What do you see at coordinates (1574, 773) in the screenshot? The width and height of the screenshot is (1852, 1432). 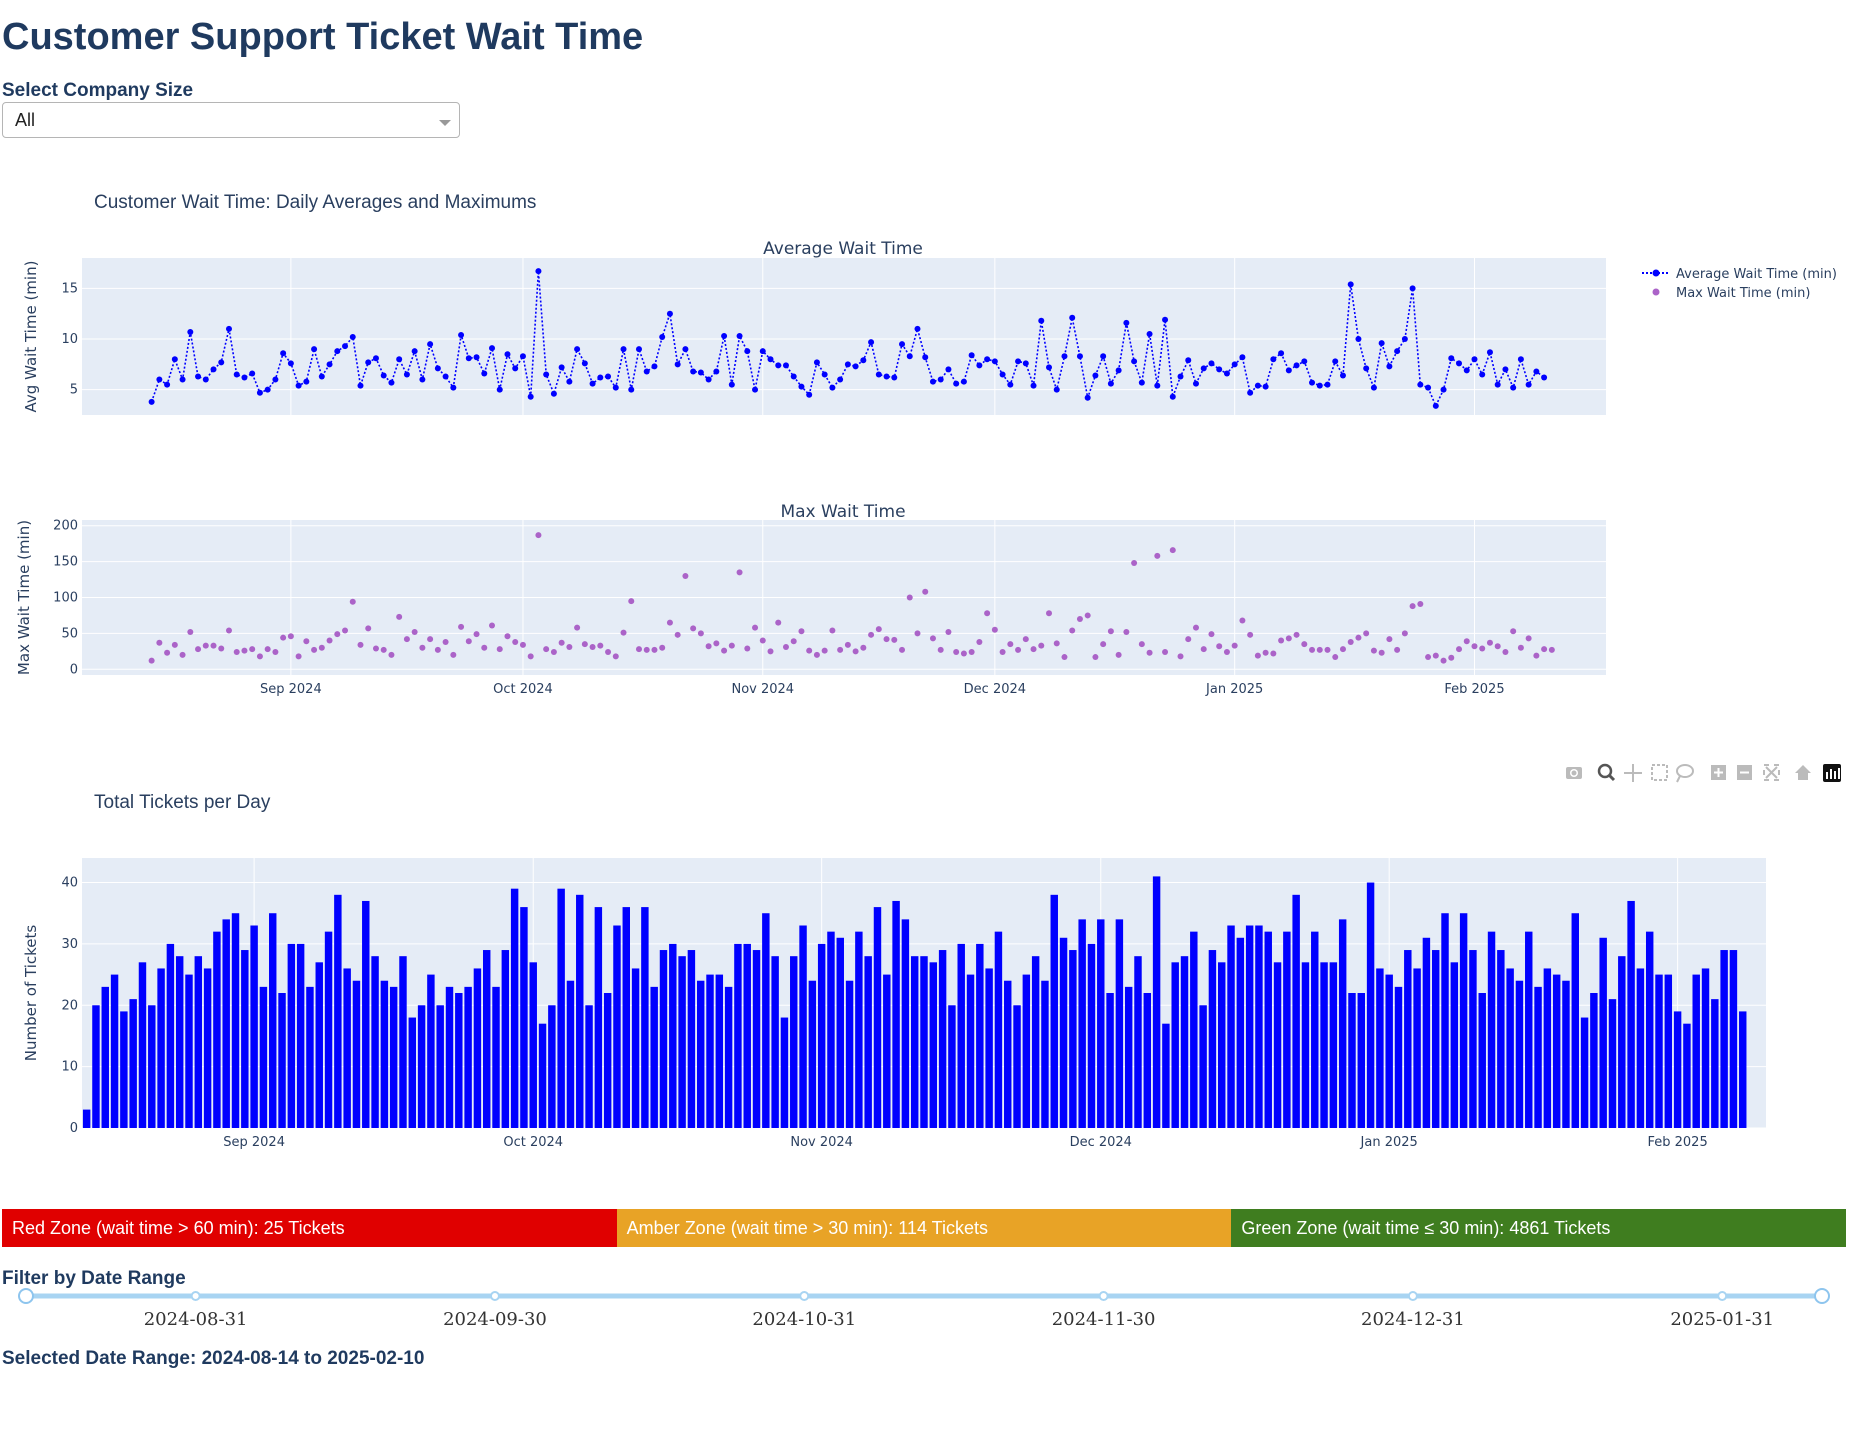 I see `camera-icon` at bounding box center [1574, 773].